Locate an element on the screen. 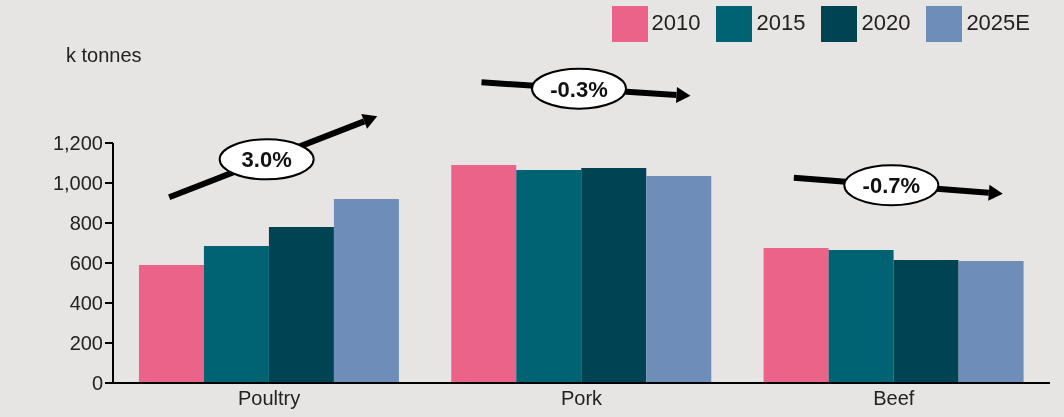 The height and width of the screenshot is (417, 1064). y-tick-label: 800 is located at coordinates (86, 223).